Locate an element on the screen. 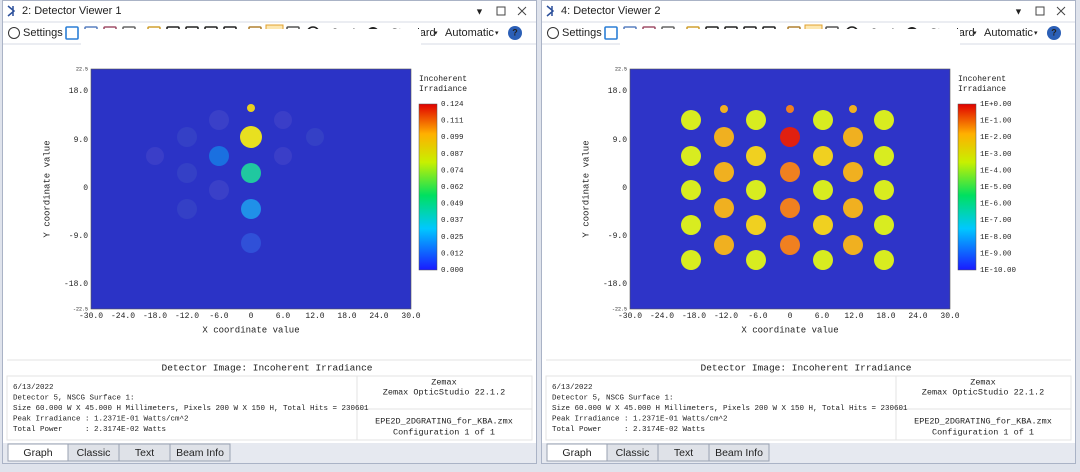 The image size is (1080, 472). color-bar-label: 1E+0.00 is located at coordinates (996, 105).